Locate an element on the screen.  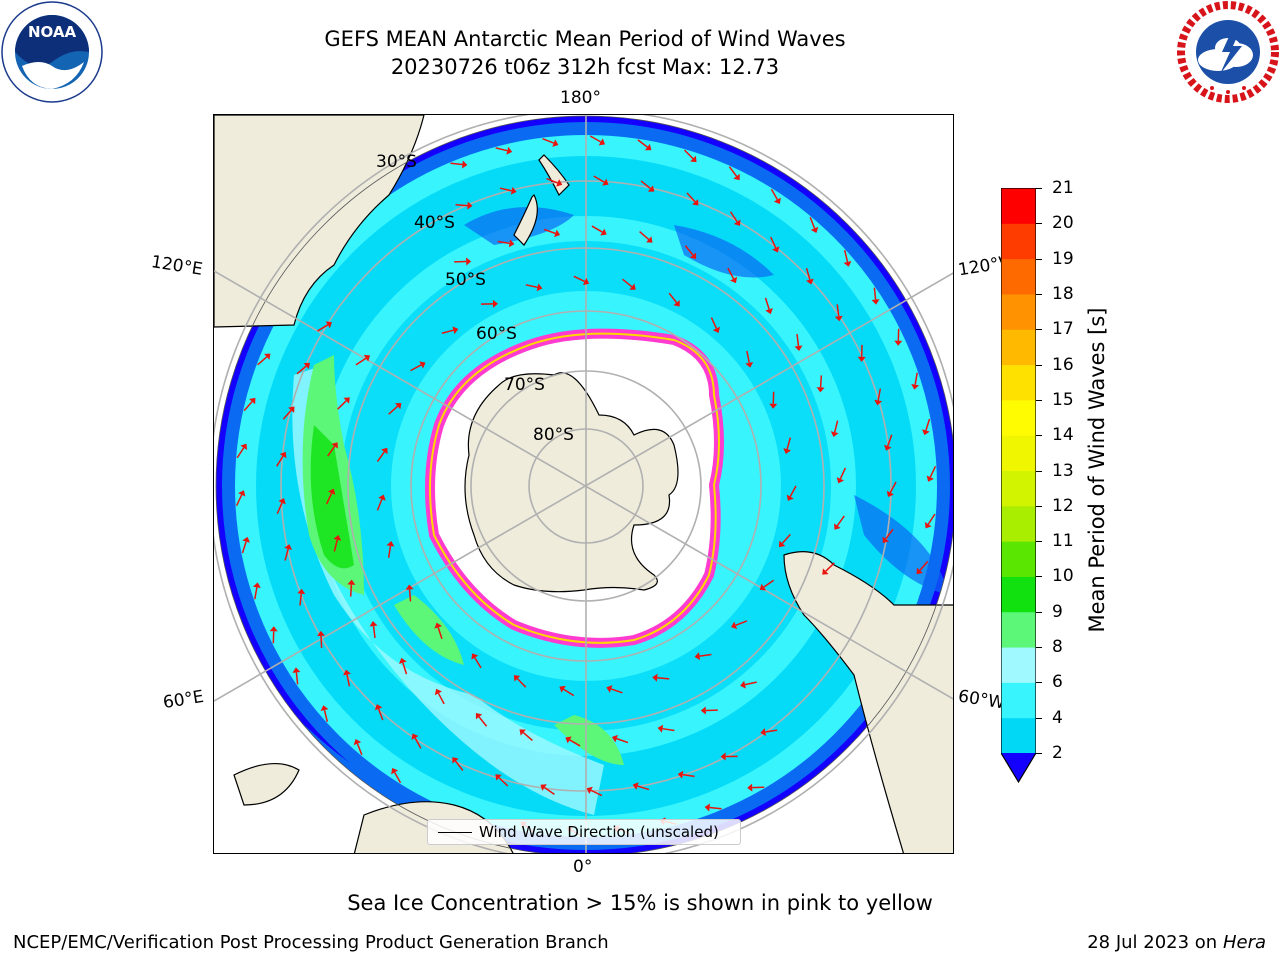
new-zealand-north is located at coordinates (554, 175).